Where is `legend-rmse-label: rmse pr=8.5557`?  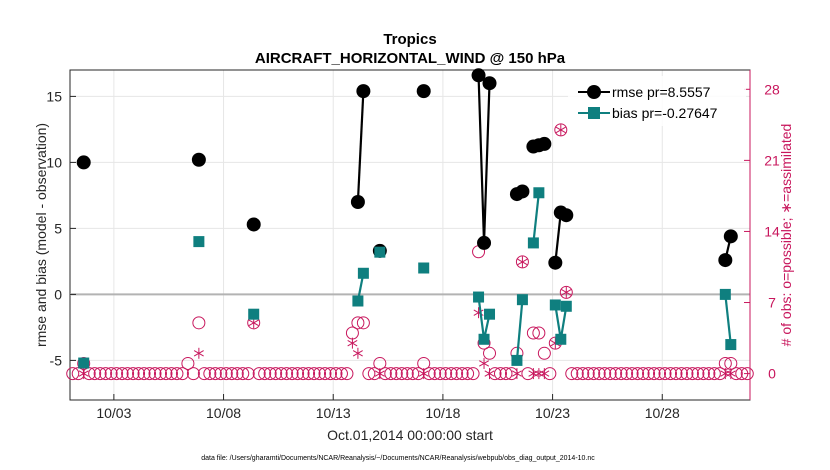 legend-rmse-label: rmse pr=8.5557 is located at coordinates (661, 92).